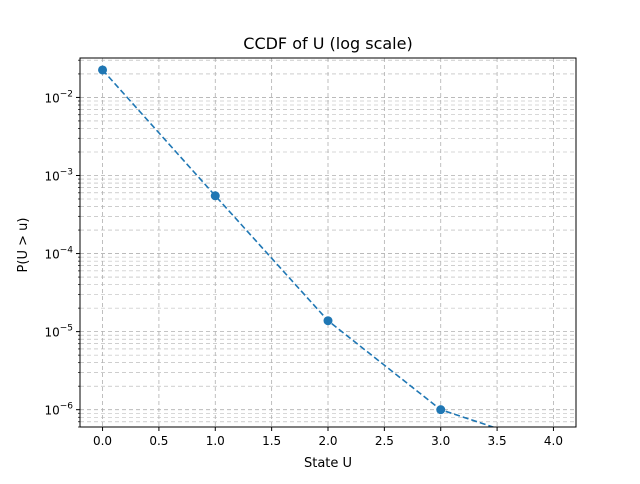 The height and width of the screenshot is (484, 640). I want to click on chart-title: CCDF of U (log scale), so click(327, 43).